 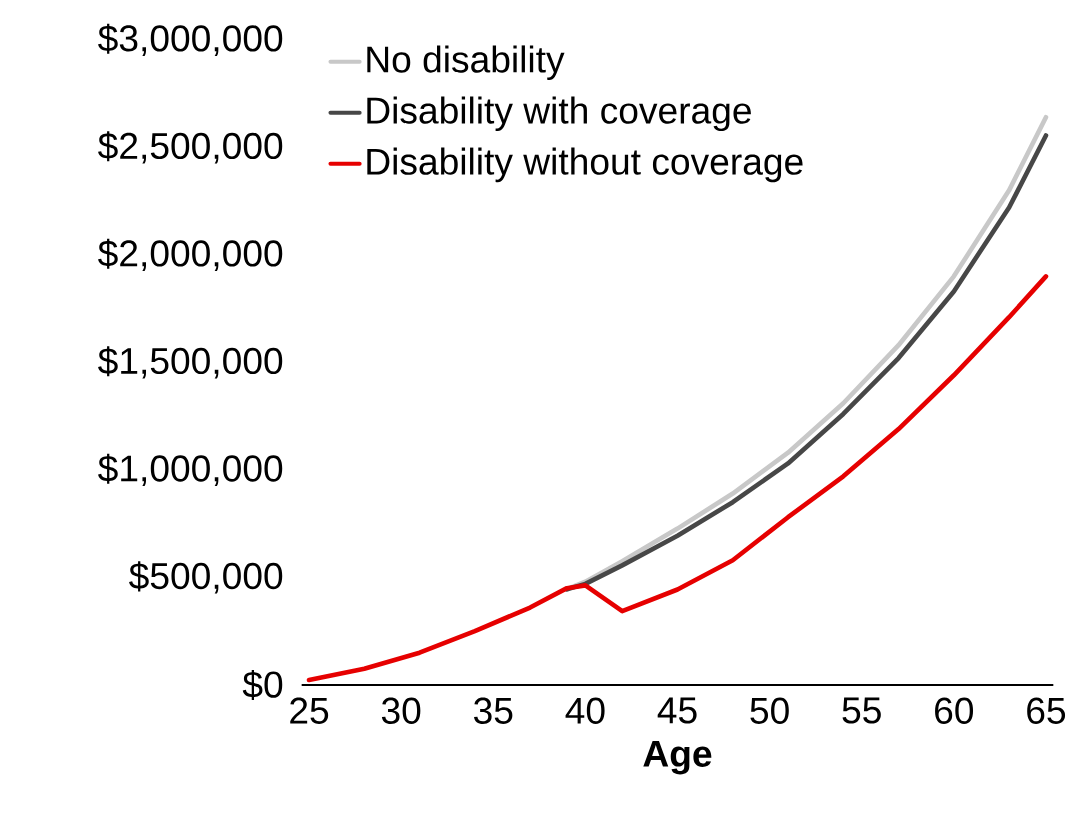 I want to click on x-tick-label: 40, so click(x=585, y=710).